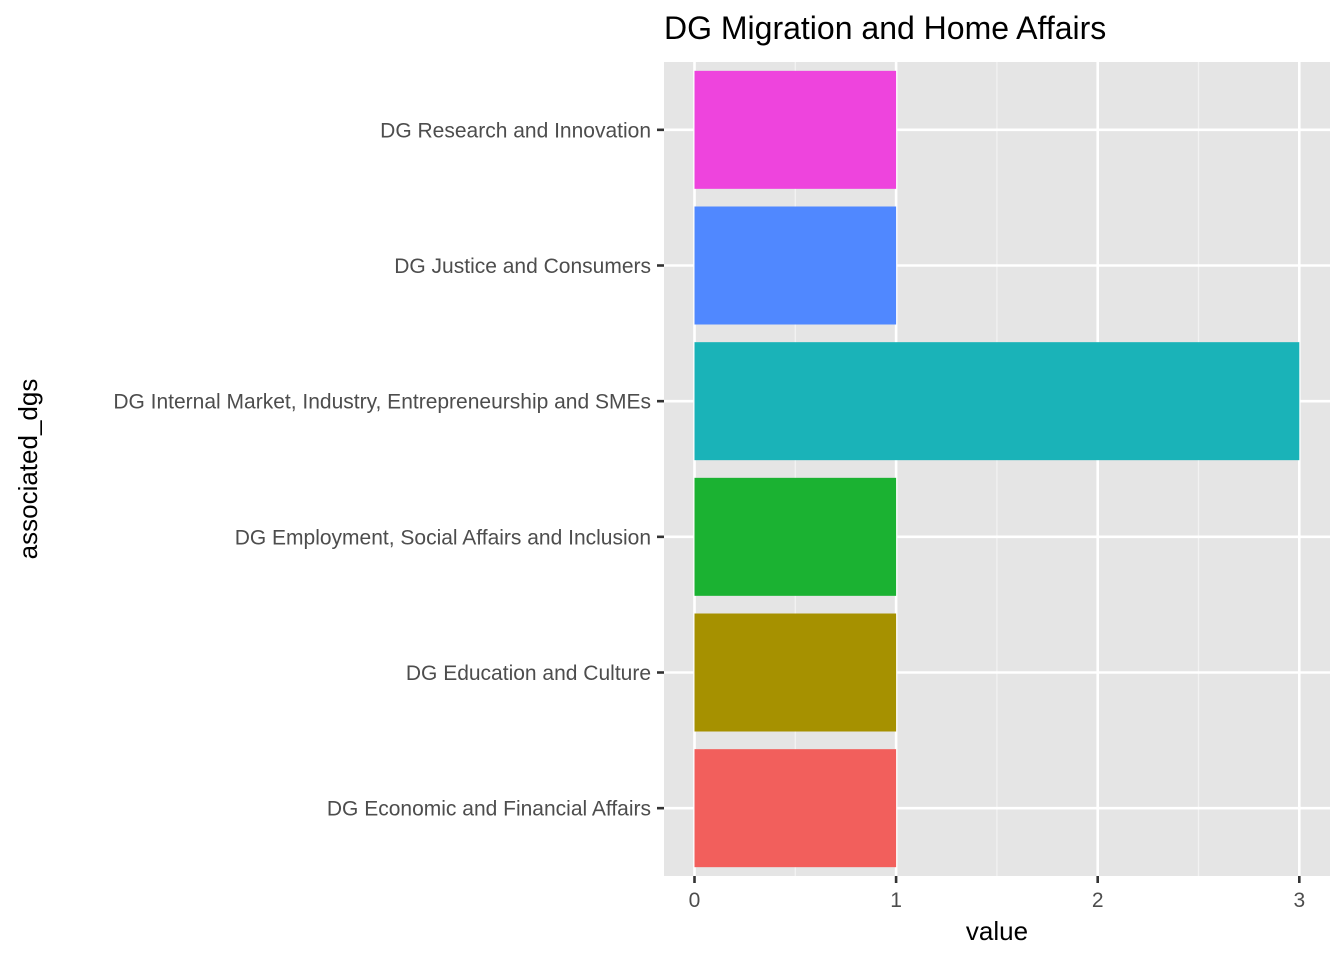  Describe the element at coordinates (515, 130) in the screenshot. I see `y-tick-label: DG Research and Innovation` at that location.